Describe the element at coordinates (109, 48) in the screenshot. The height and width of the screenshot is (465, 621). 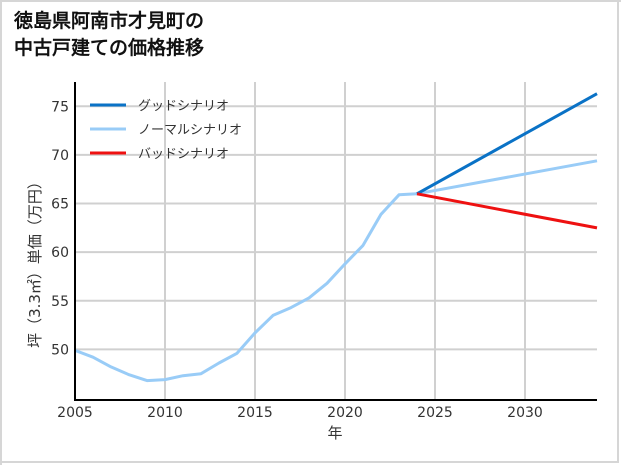
I see `chart-title-line2: 中古戸建ての価格推移` at that location.